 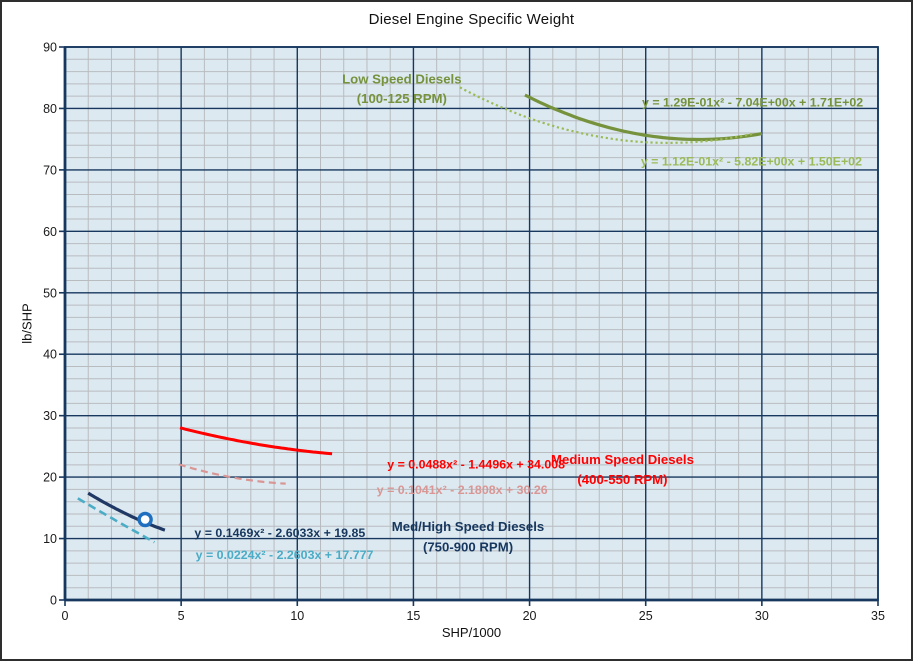 I want to click on annotation-med-high-label-line2: (750-900 RPM), so click(x=468, y=546).